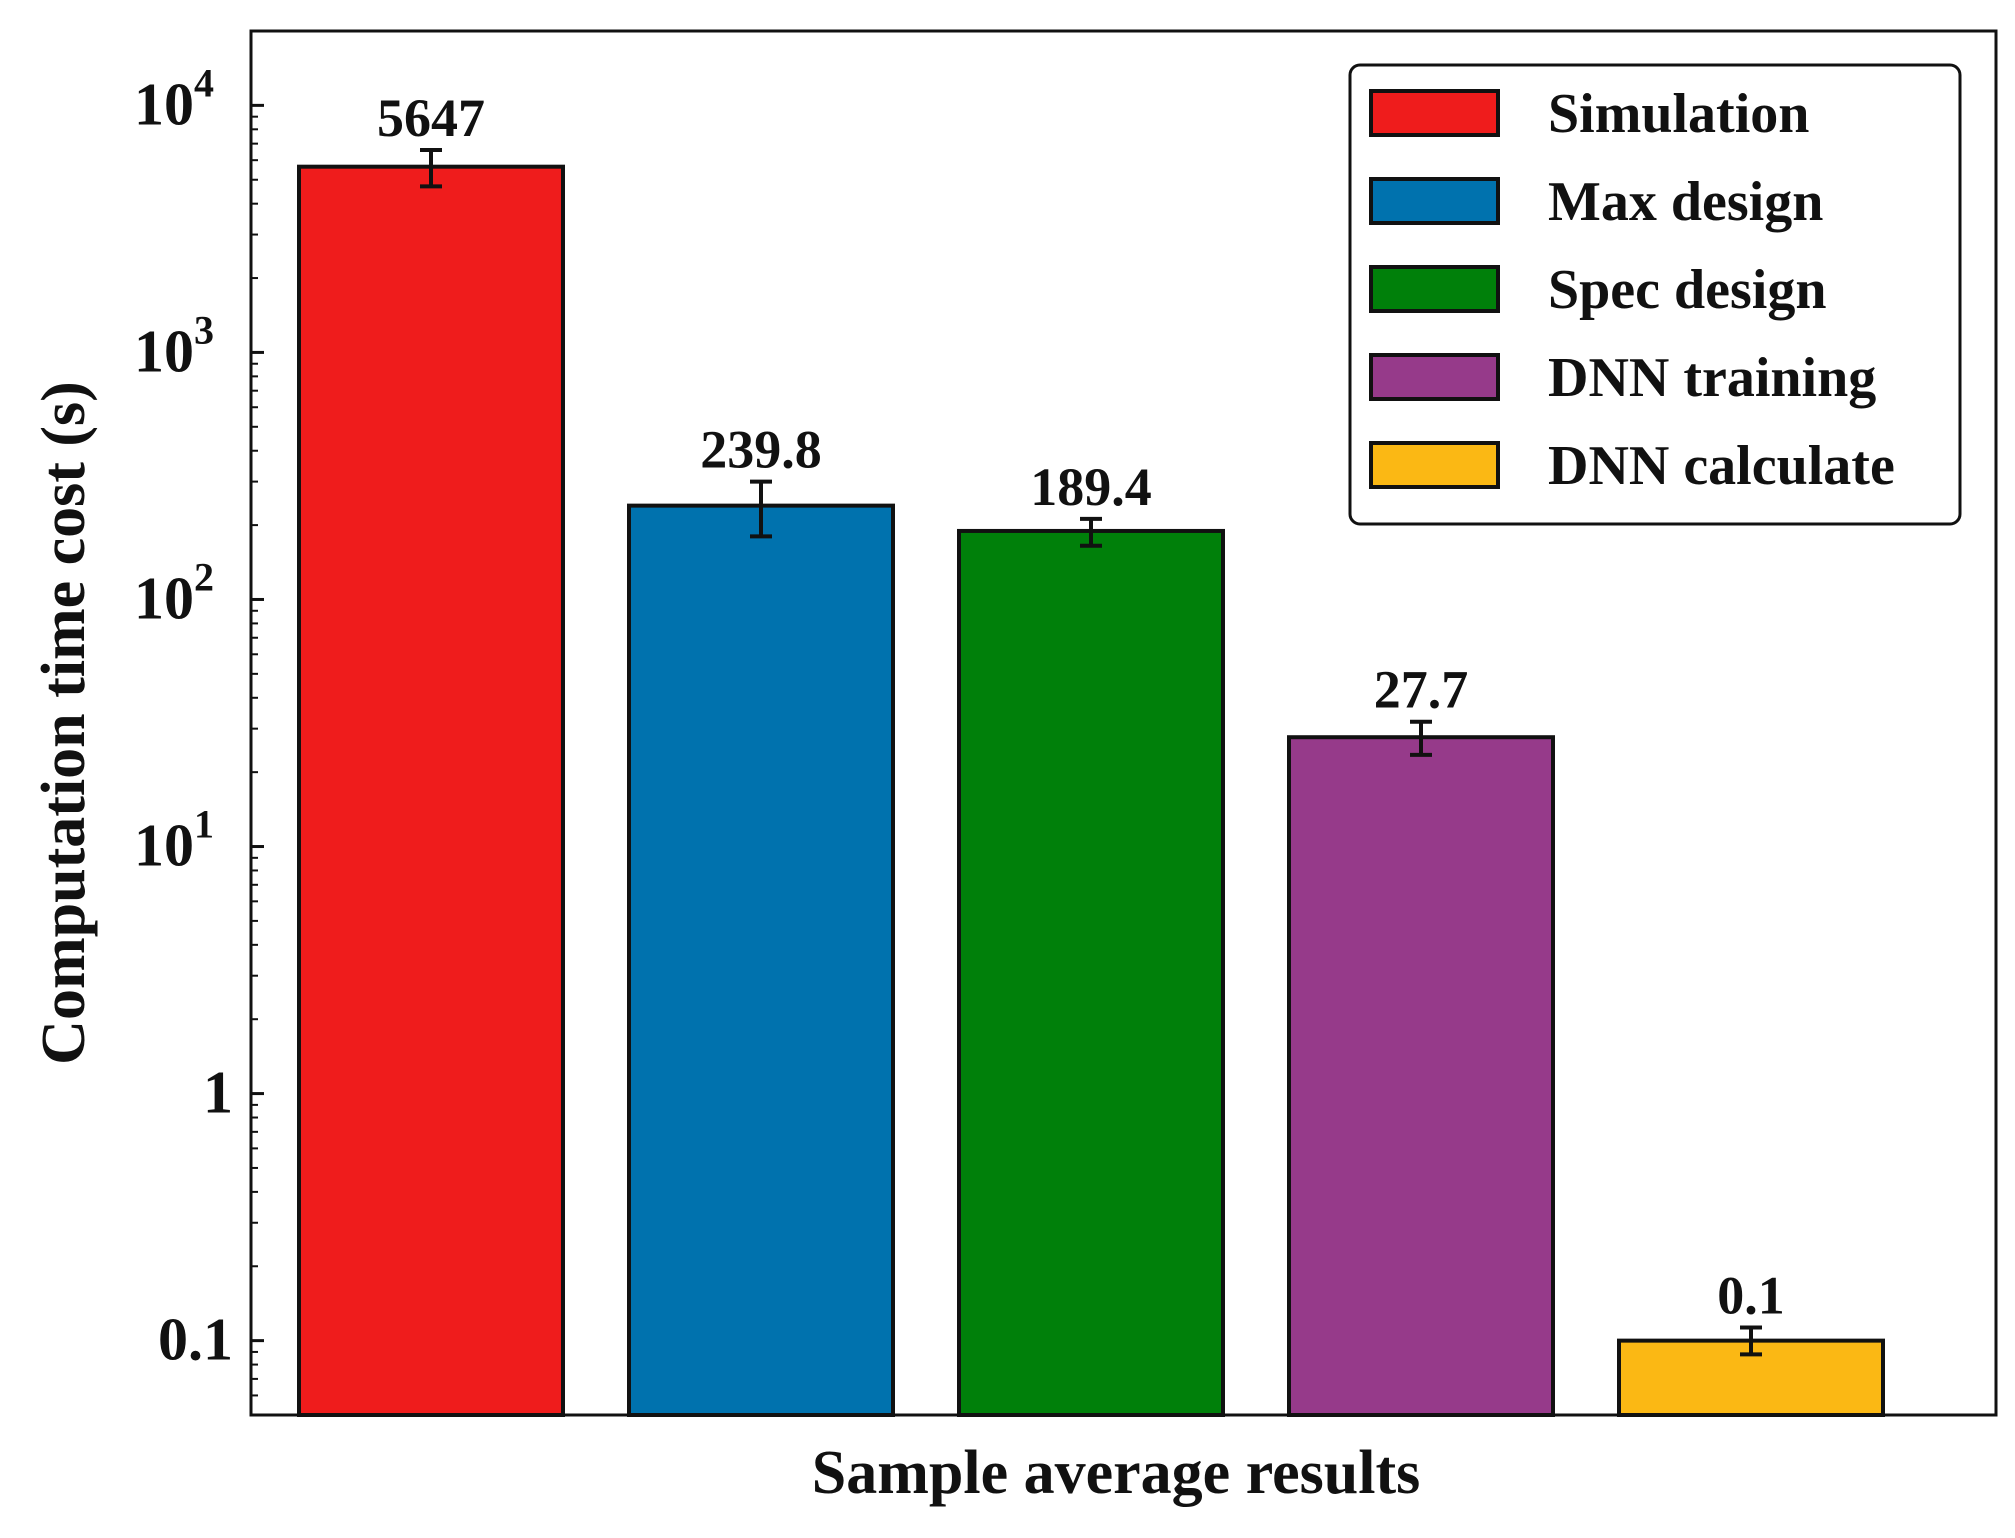 The width and height of the screenshot is (2015, 1538). What do you see at coordinates (174, 840) in the screenshot?
I see `y-tick-label: 10¹` at bounding box center [174, 840].